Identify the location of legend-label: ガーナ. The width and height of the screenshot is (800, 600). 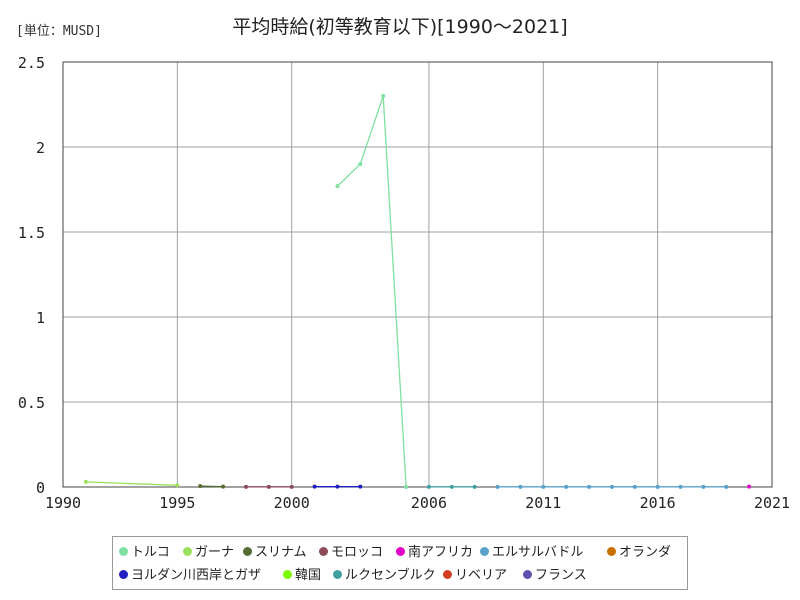
(215, 552).